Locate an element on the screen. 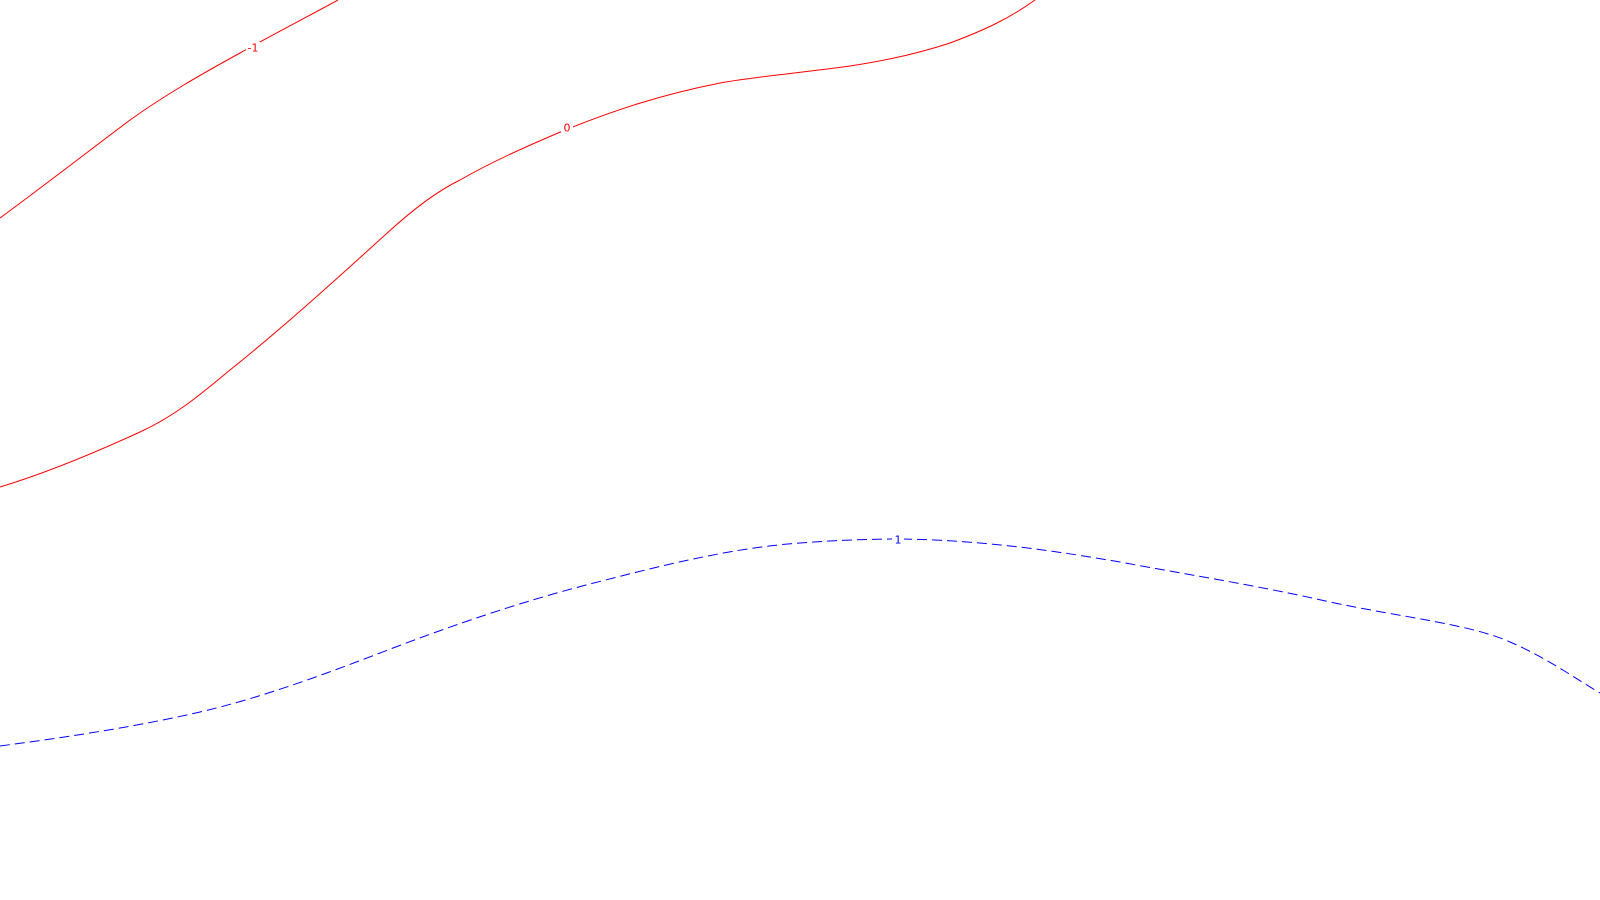 The width and height of the screenshot is (1600, 900). contour-minus-1: -1 is located at coordinates (169, 109).